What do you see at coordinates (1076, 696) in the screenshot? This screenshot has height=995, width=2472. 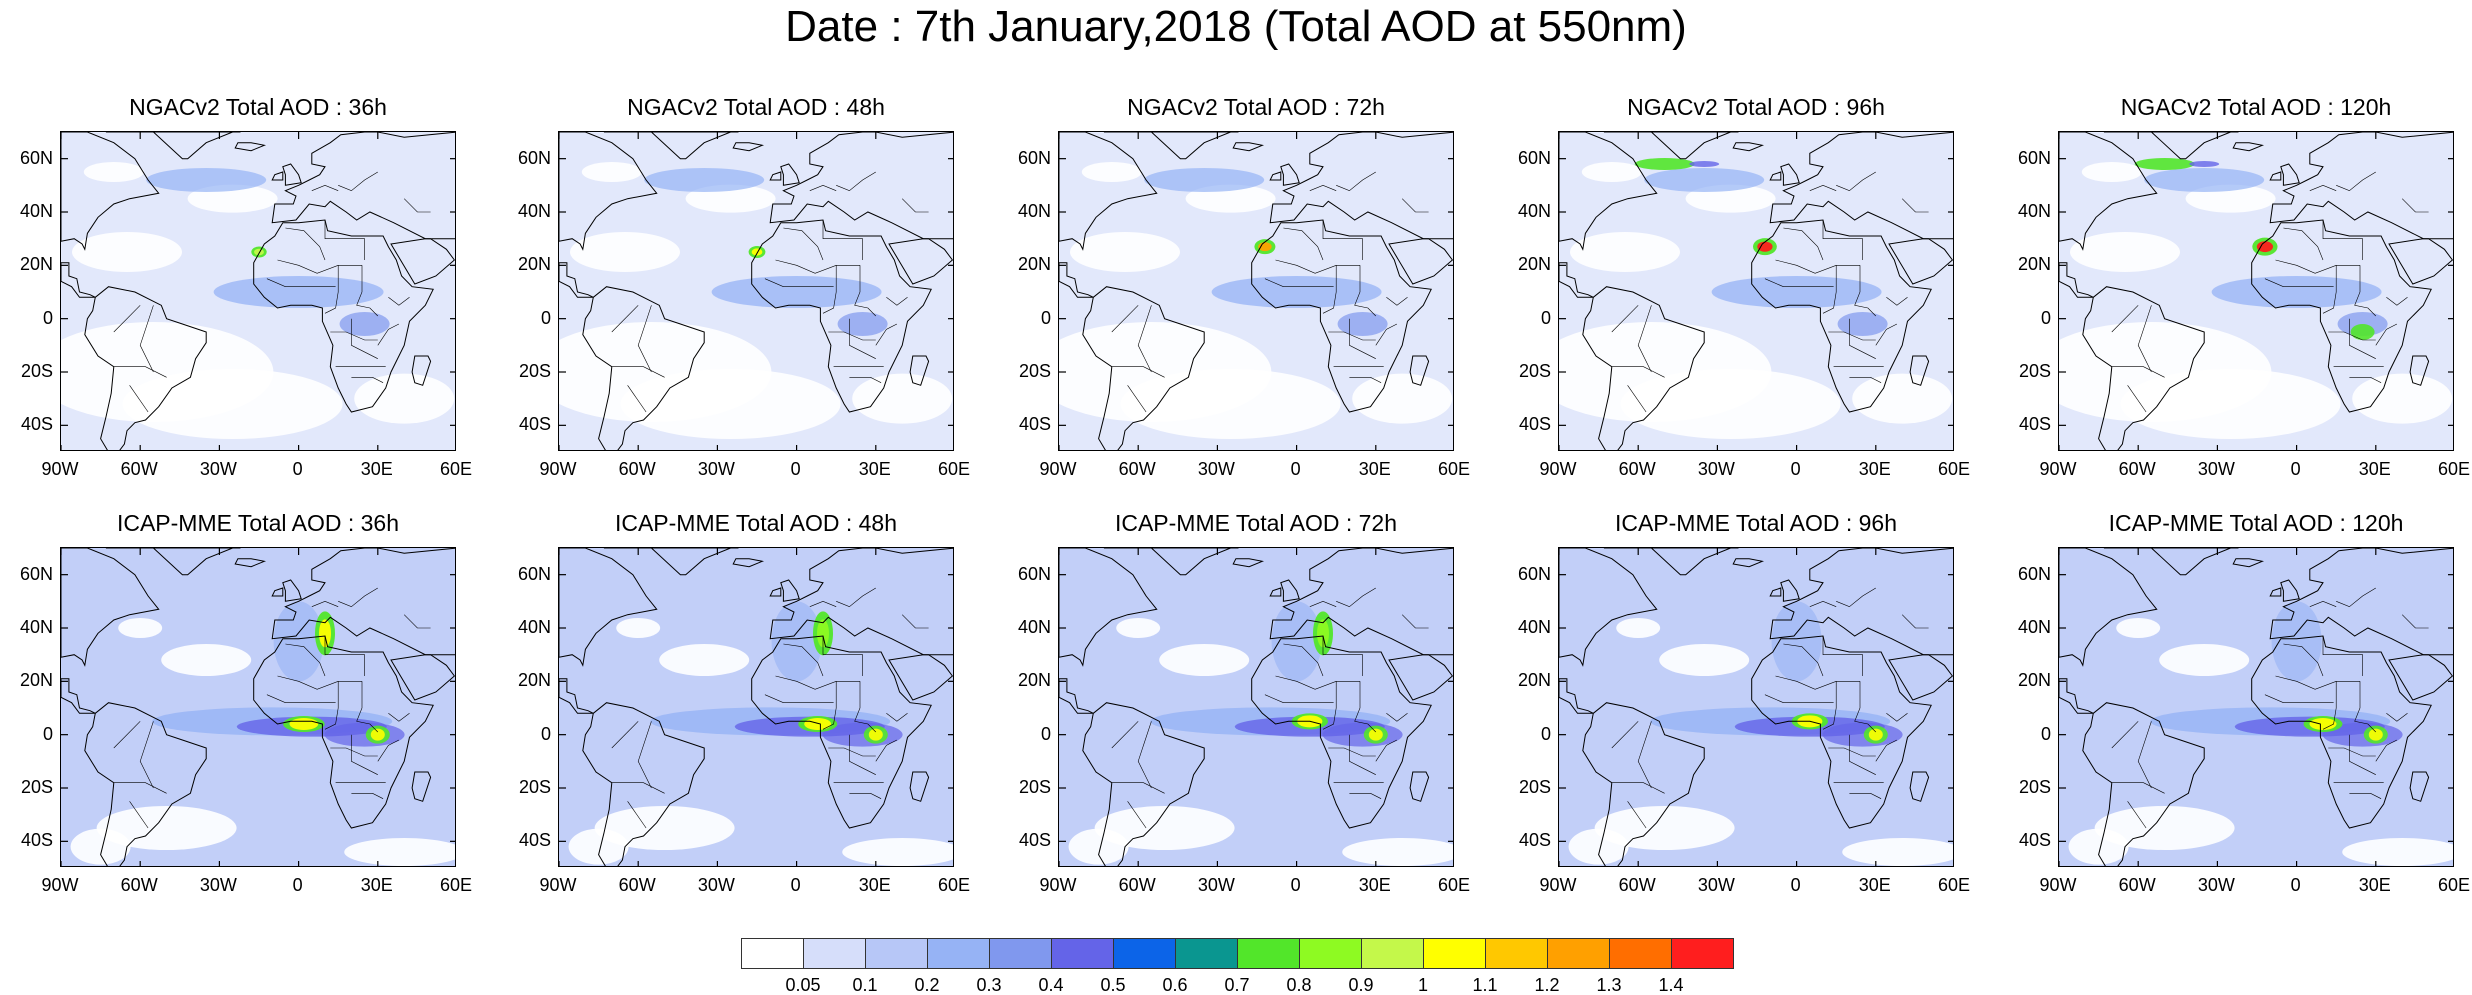 I see `coastline-centralAm` at bounding box center [1076, 696].